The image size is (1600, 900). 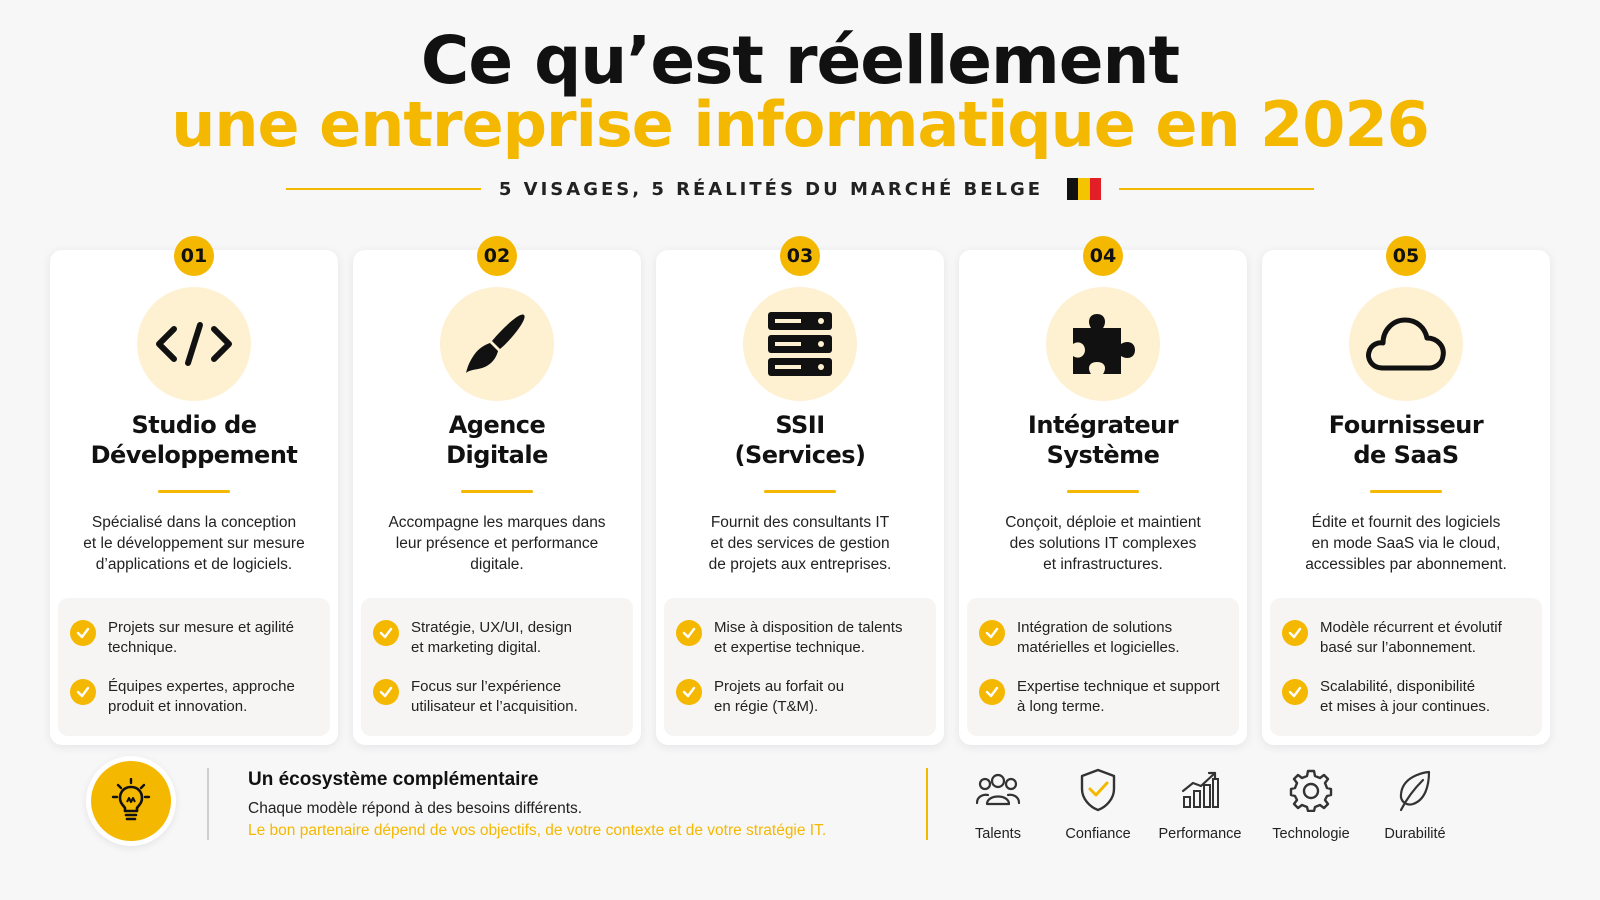 What do you see at coordinates (1103, 564) in the screenshot?
I see `card-description-line: et infrastructures.` at bounding box center [1103, 564].